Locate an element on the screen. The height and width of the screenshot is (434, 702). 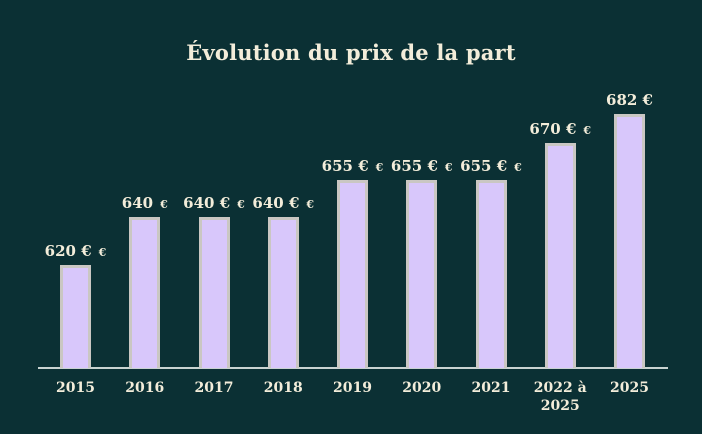
x-axis-label: 2018 is located at coordinates (283, 388).